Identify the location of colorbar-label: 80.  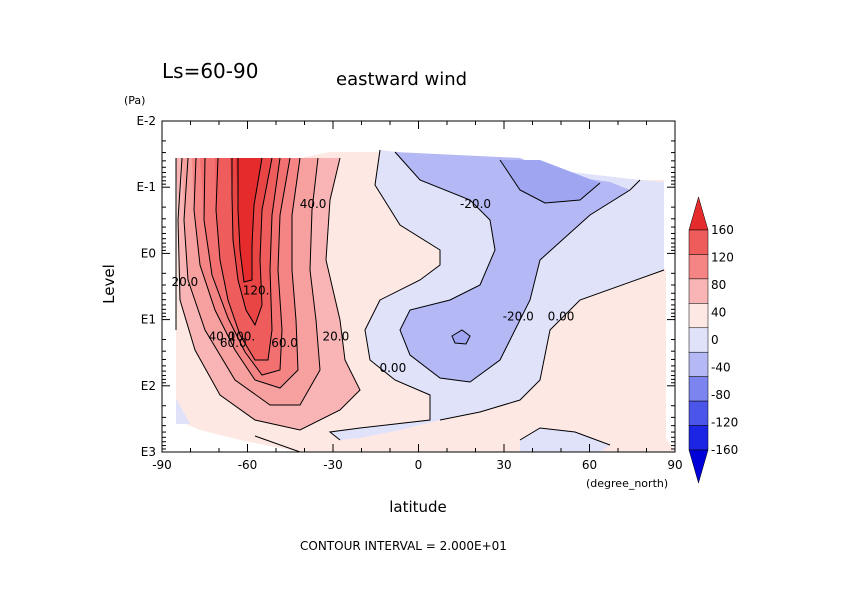
(718, 285).